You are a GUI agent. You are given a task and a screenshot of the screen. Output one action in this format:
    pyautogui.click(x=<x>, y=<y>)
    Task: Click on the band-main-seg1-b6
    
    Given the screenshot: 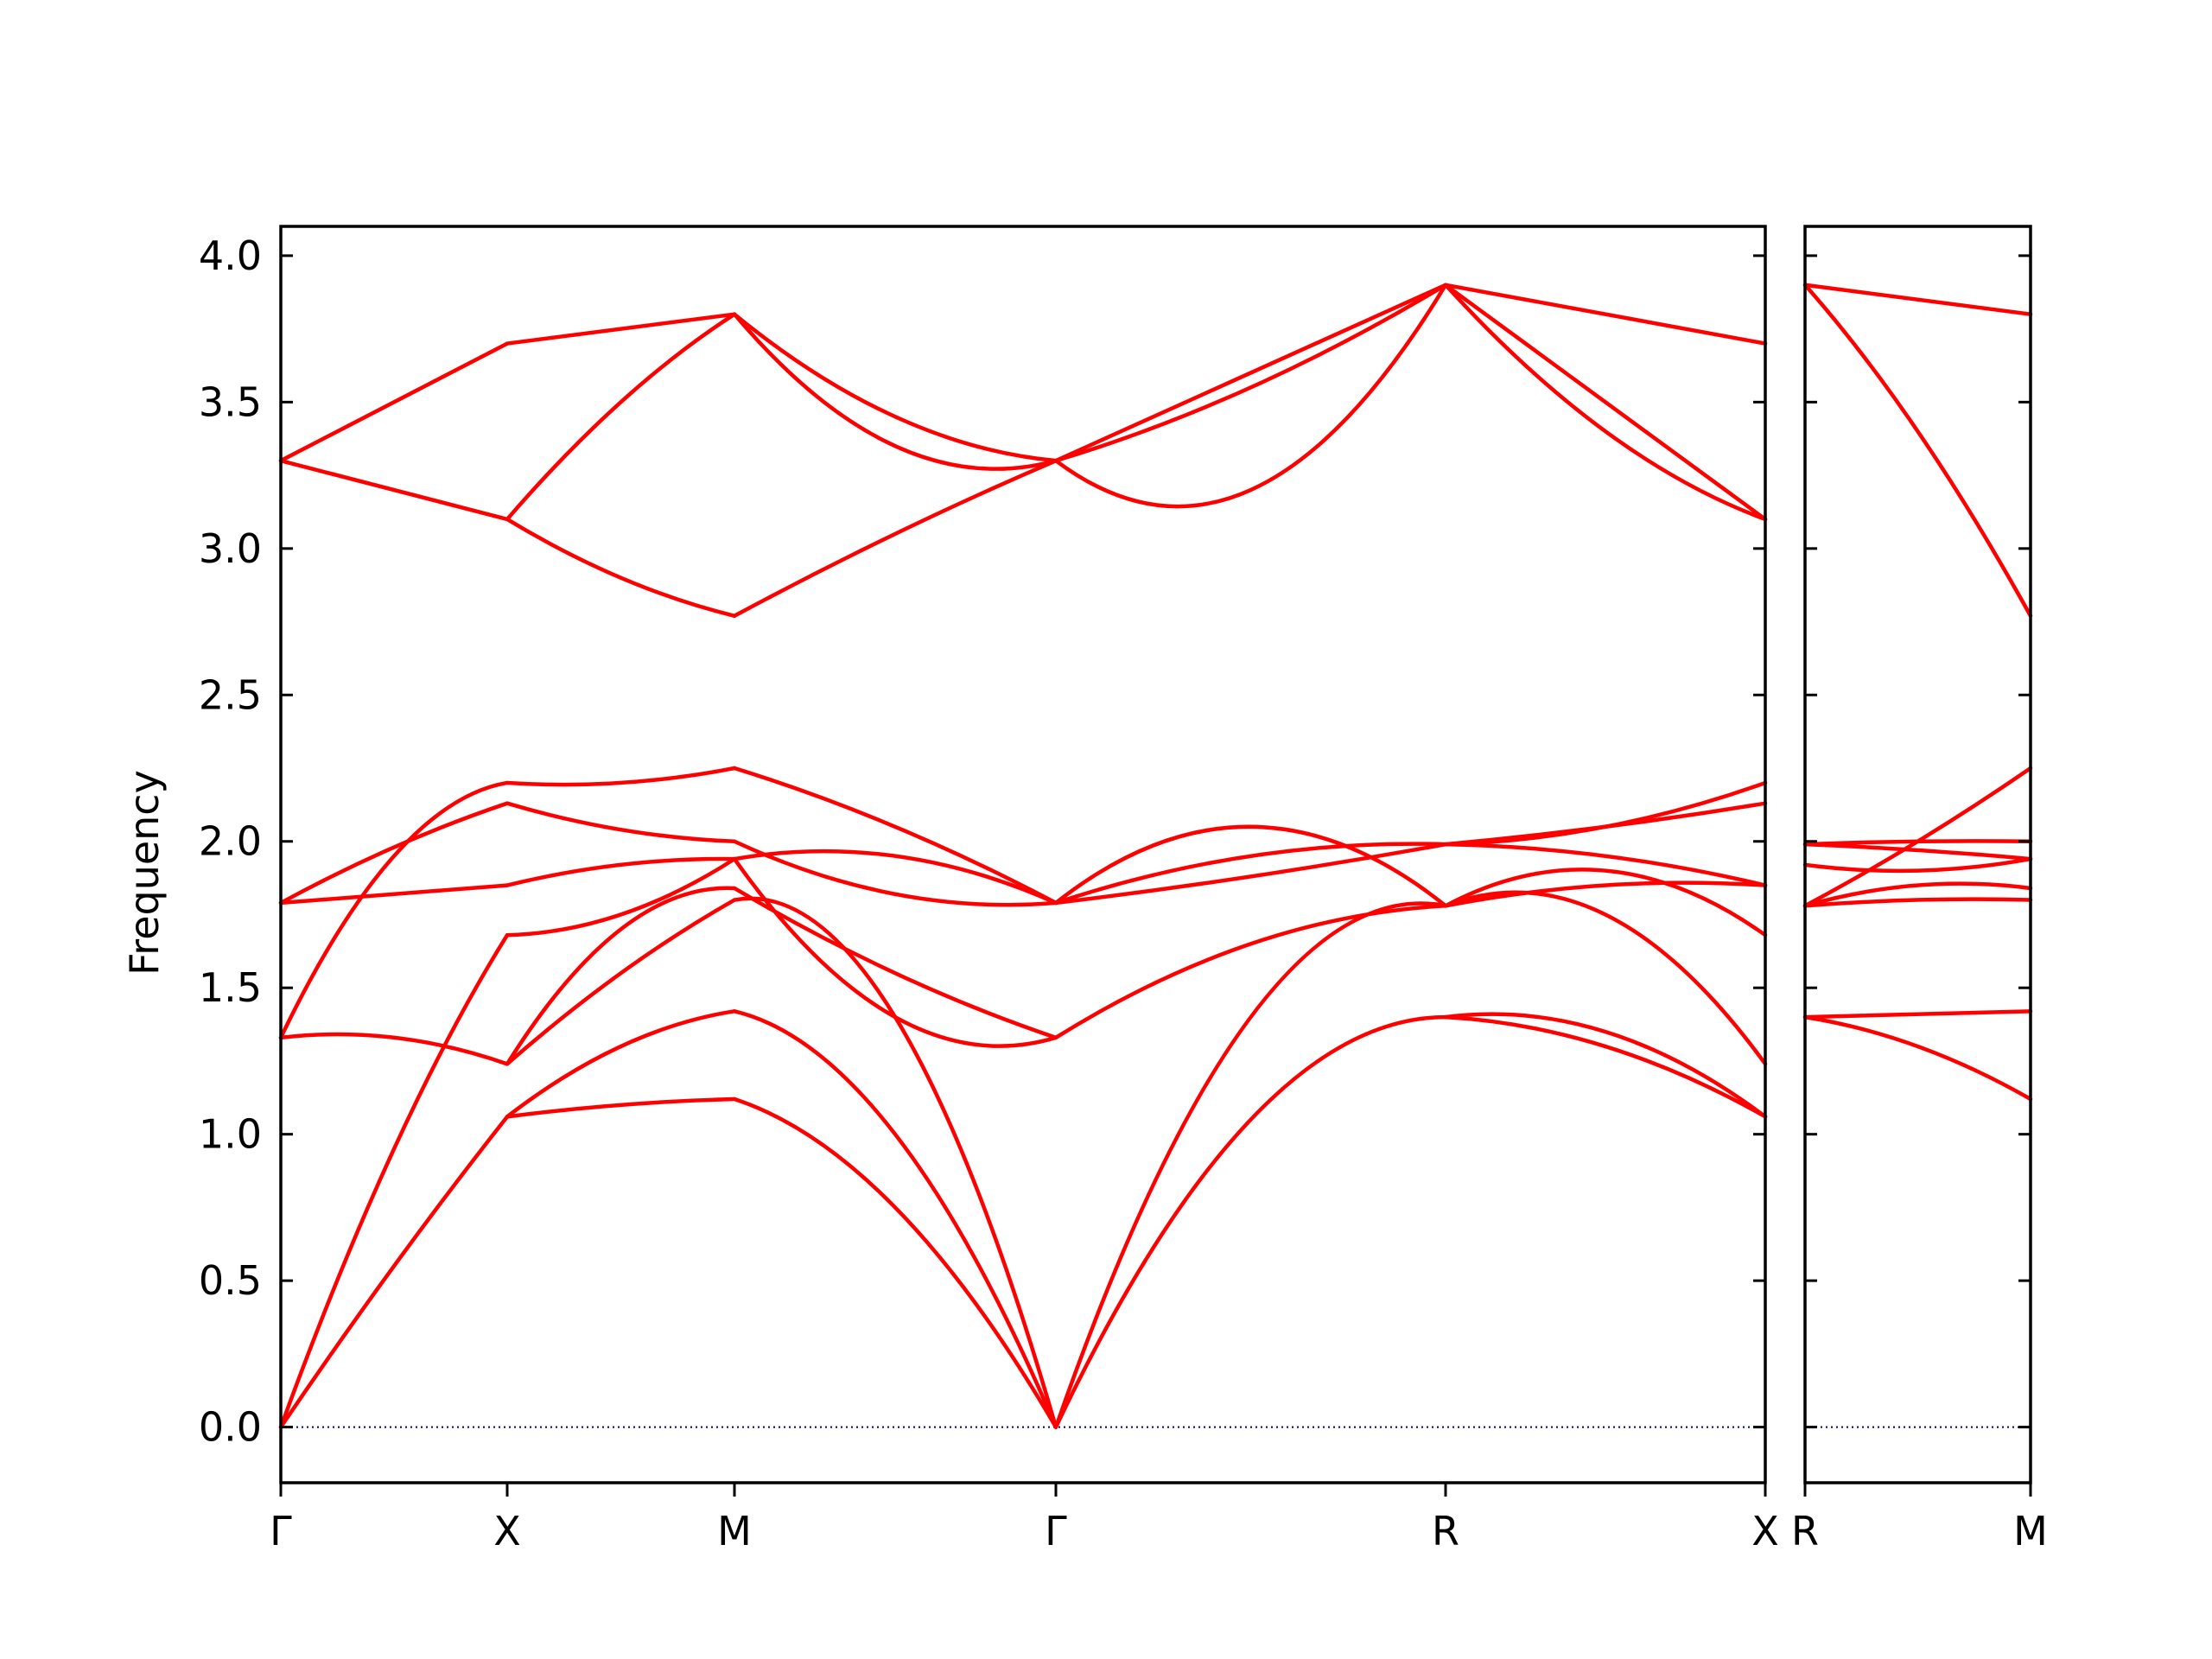 What is the action you would take?
    pyautogui.click(x=621, y=822)
    